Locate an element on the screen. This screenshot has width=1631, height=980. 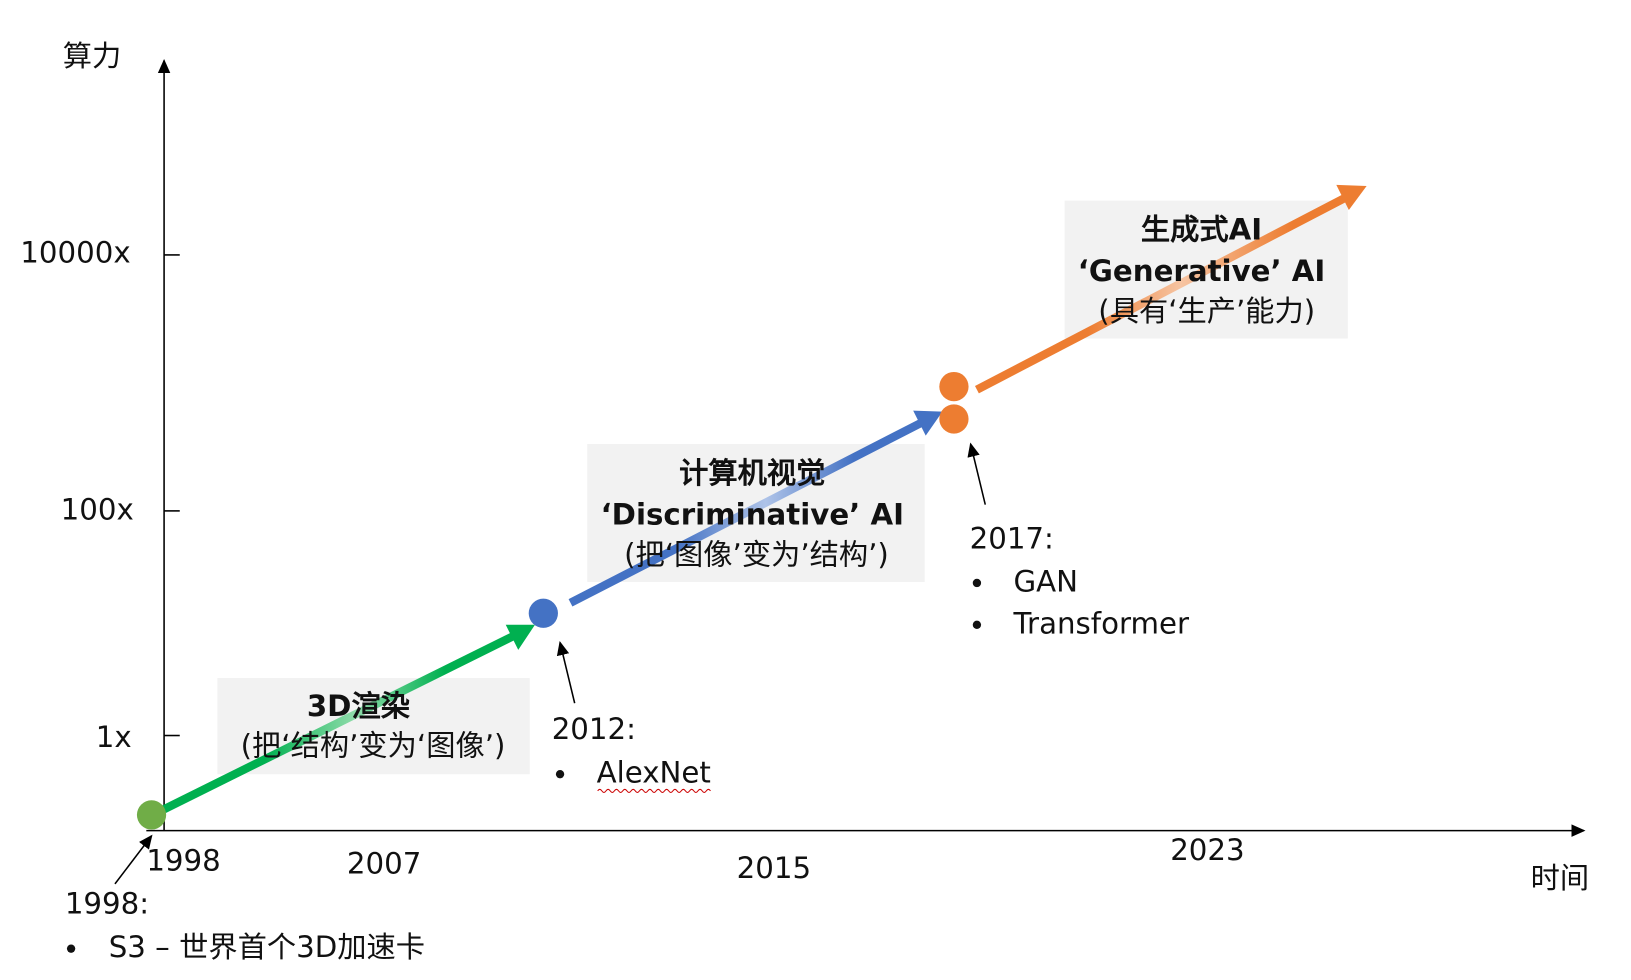
phase-title: 计算机视觉 is located at coordinates (752, 473).